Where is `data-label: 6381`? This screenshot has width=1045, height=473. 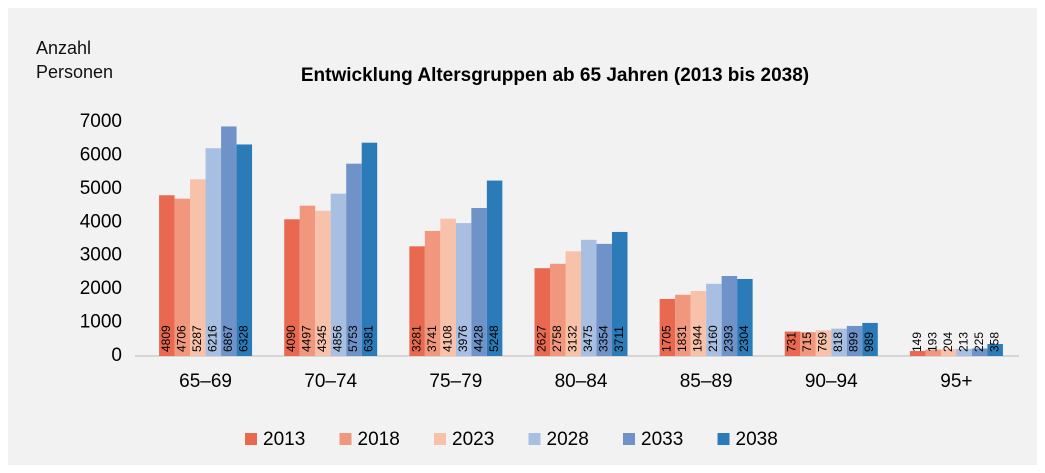 data-label: 6381 is located at coordinates (369, 338).